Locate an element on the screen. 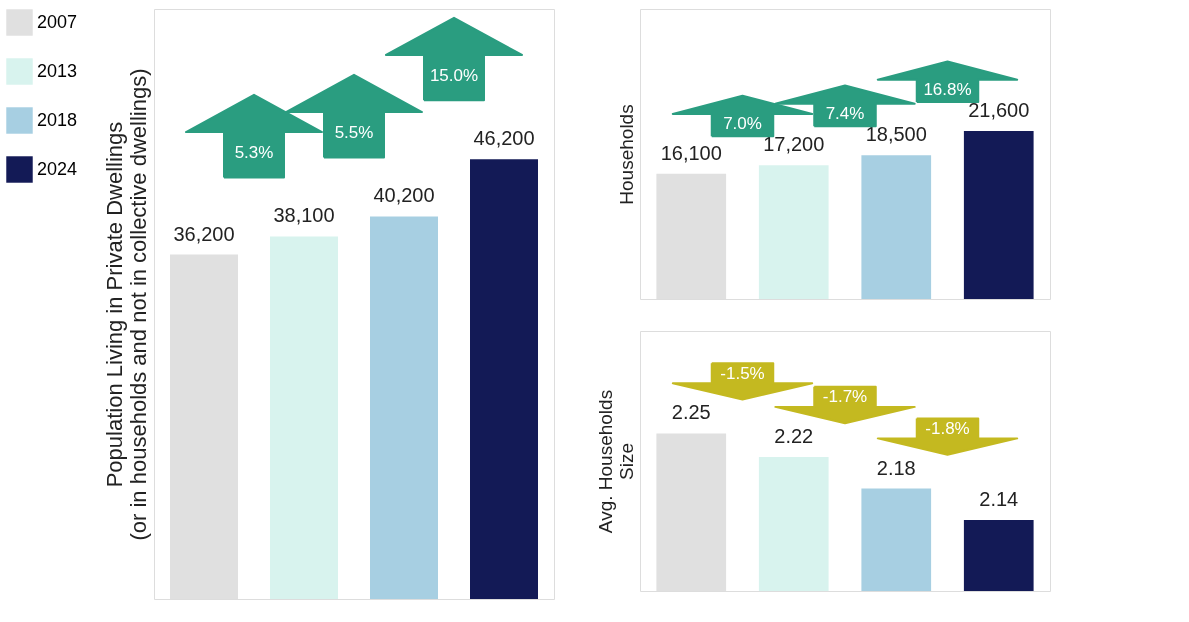 The image size is (1189, 622). annotation: 5.3% is located at coordinates (254, 153).